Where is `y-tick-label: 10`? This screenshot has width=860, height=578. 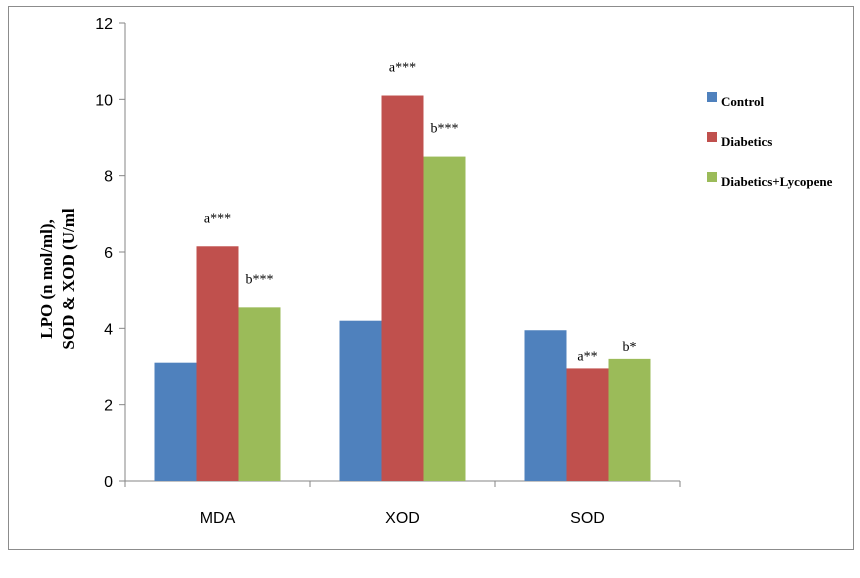 y-tick-label: 10 is located at coordinates (104, 100).